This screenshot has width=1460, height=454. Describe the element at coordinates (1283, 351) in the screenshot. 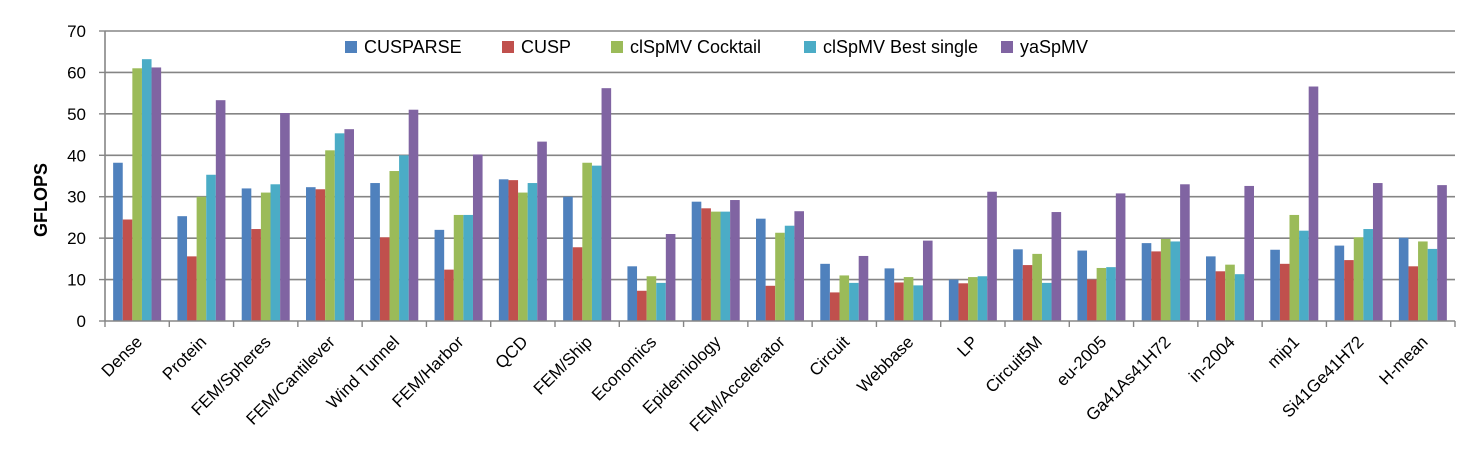

I see `x-category-label: mip1` at that location.